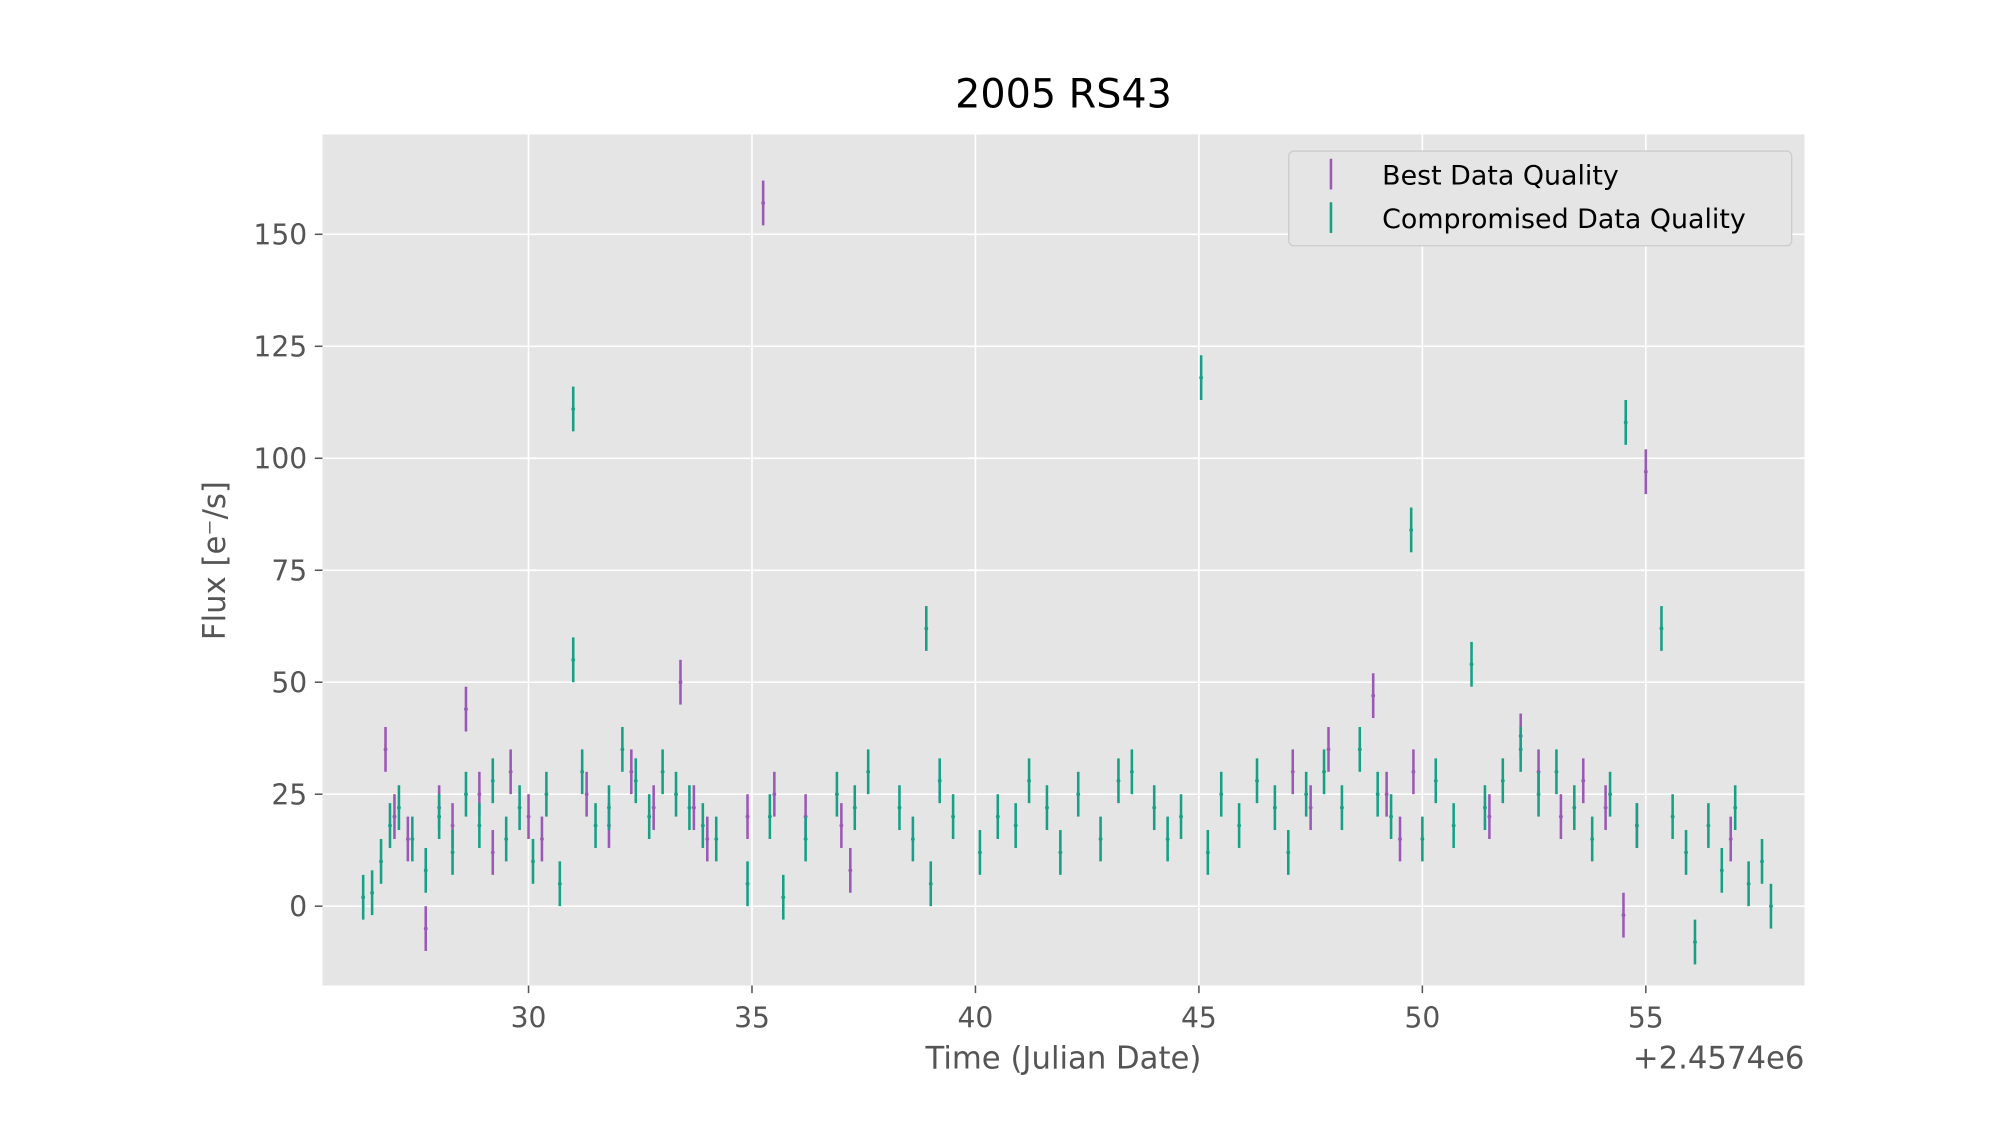  Describe the element at coordinates (298, 906) in the screenshot. I see `y-tick-label: 0` at that location.